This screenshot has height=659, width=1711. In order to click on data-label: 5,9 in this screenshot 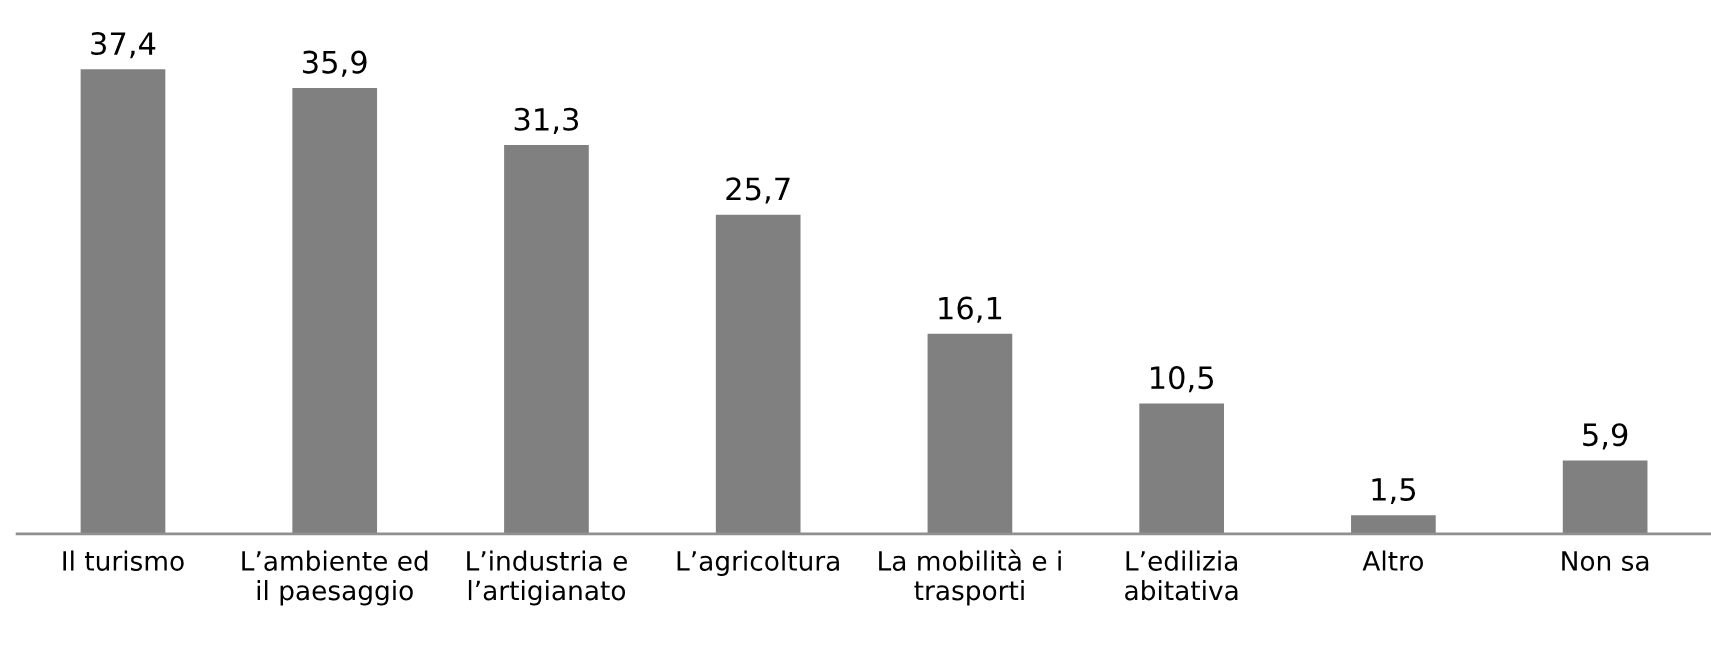, I will do `click(1605, 436)`.